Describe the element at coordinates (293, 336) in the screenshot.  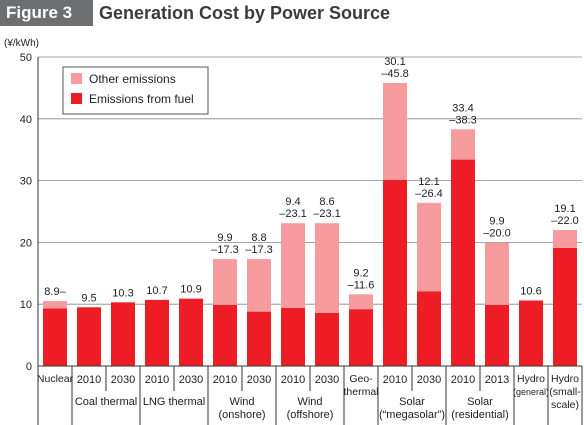
I see `bar-fuel-wind-off-2010` at that location.